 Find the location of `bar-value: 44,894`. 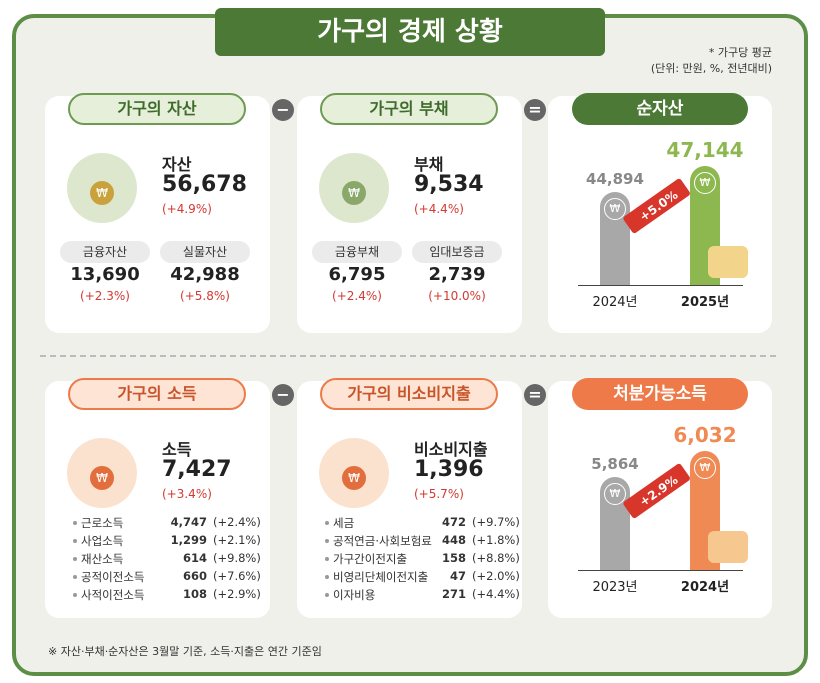

bar-value: 44,894 is located at coordinates (615, 179).